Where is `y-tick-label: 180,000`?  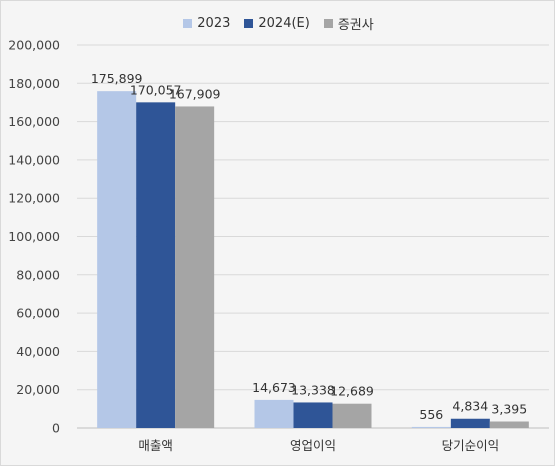 y-tick-label: 180,000 is located at coordinates (34, 83).